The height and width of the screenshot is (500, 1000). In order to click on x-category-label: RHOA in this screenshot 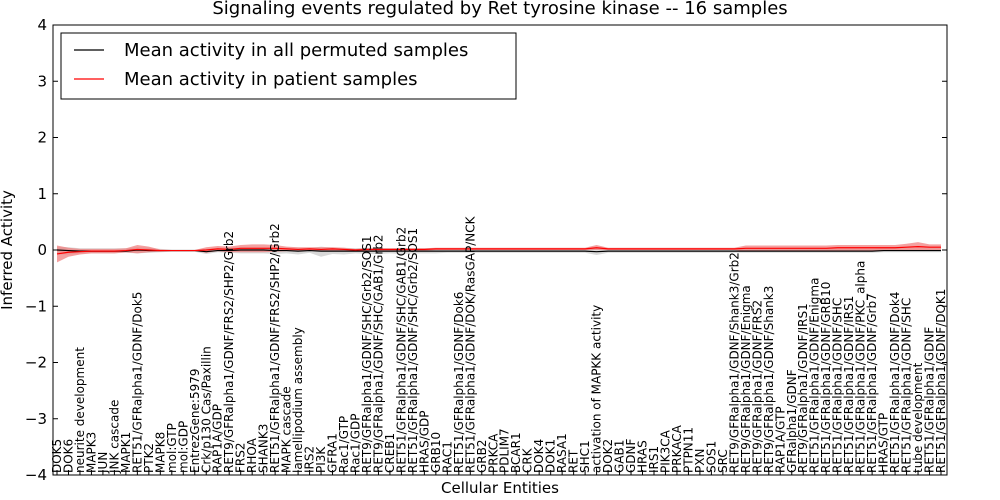, I will do `click(252, 455)`.